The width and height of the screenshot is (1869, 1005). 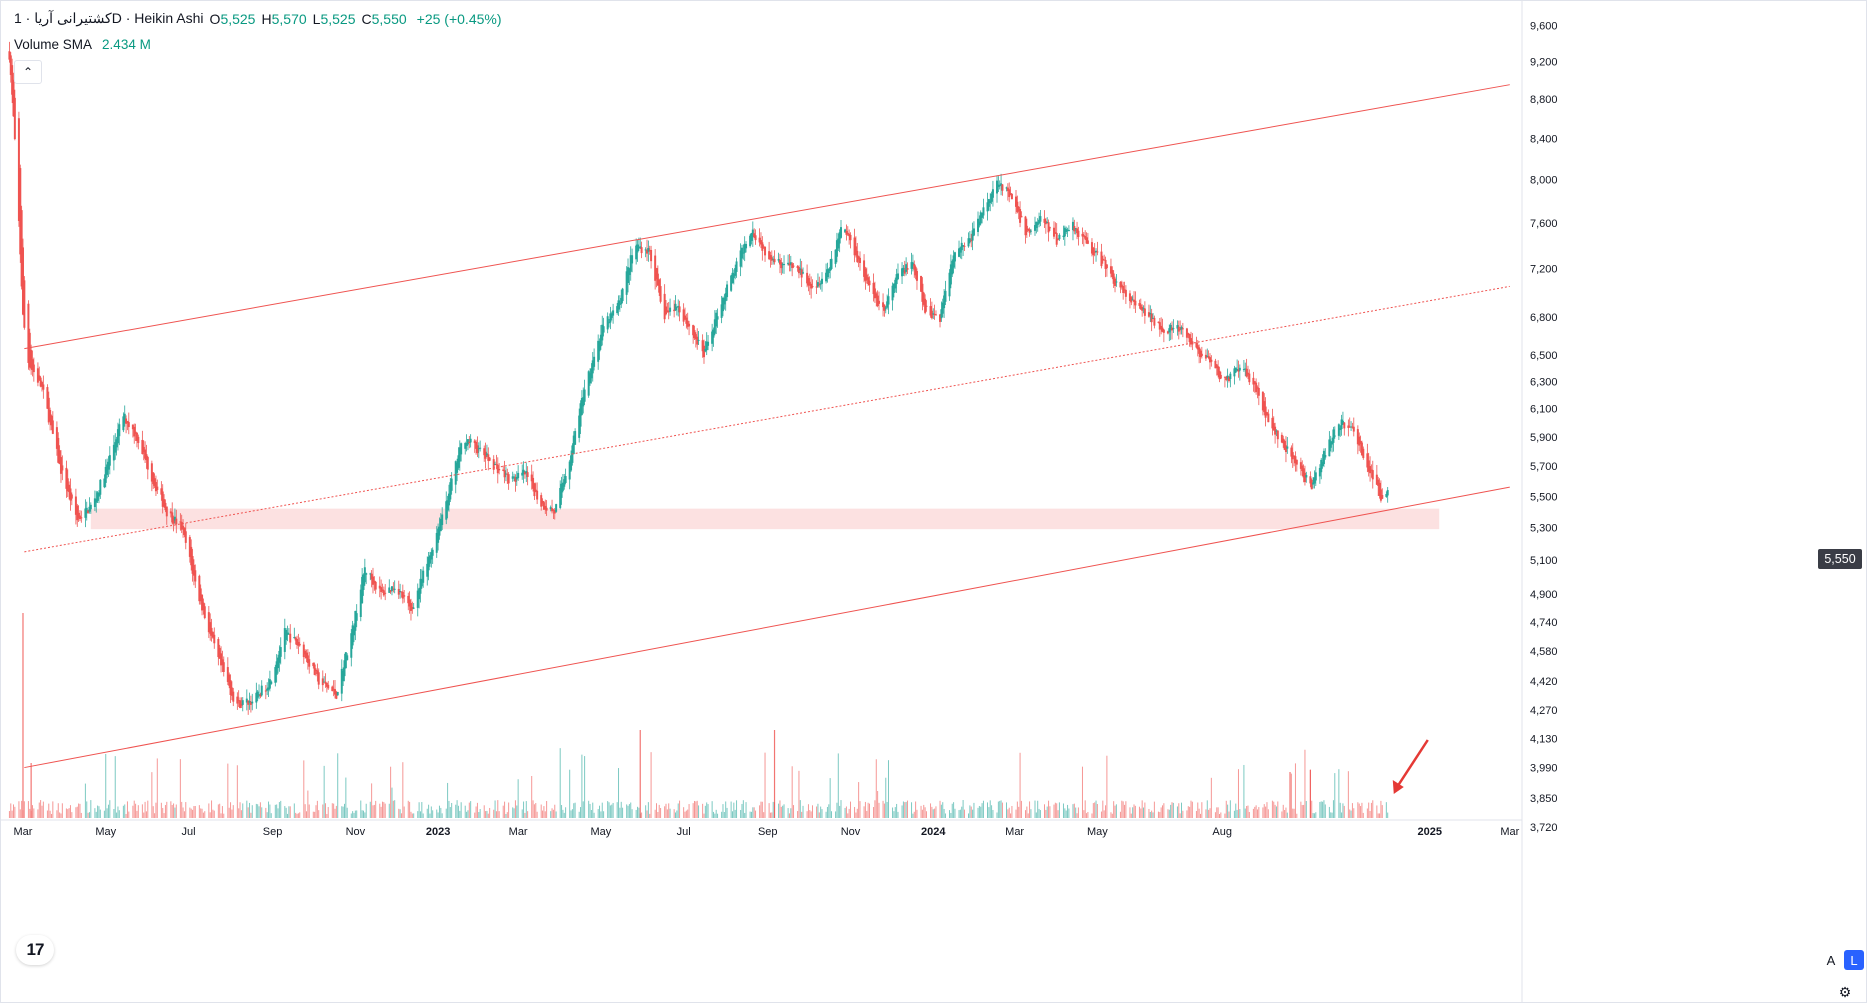 I want to click on symbol-name: کشتیرانی آریا · 1D · Heikin Ashi, so click(x=109, y=18).